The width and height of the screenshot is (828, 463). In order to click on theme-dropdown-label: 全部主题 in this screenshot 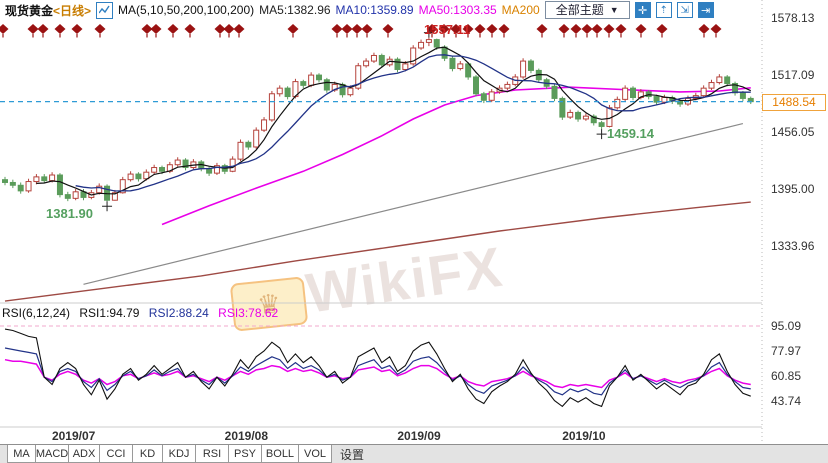, I will do `click(579, 10)`.